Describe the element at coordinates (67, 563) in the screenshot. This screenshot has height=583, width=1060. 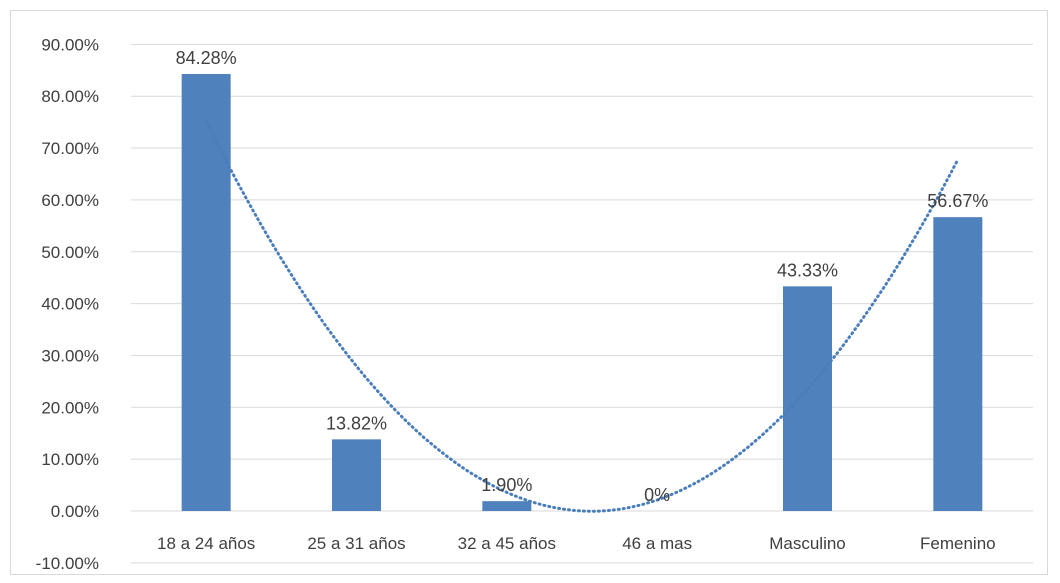
I see `y-tick-label: -10.00%` at that location.